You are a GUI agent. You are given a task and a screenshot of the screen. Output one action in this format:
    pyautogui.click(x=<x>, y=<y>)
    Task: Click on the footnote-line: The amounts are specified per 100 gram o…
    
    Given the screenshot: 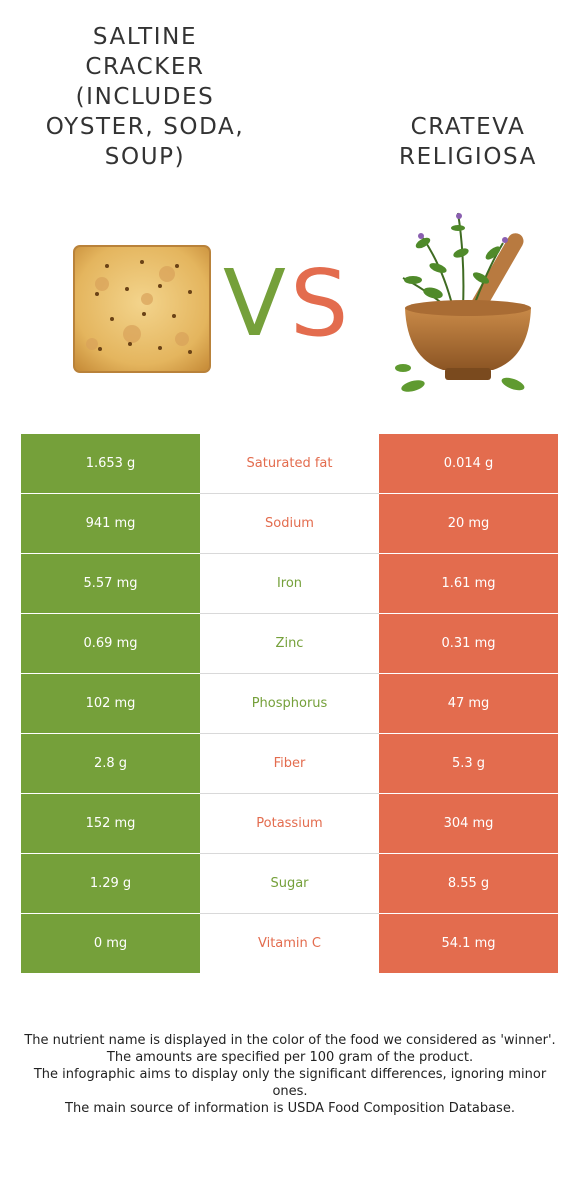 What is the action you would take?
    pyautogui.click(x=290, y=1057)
    